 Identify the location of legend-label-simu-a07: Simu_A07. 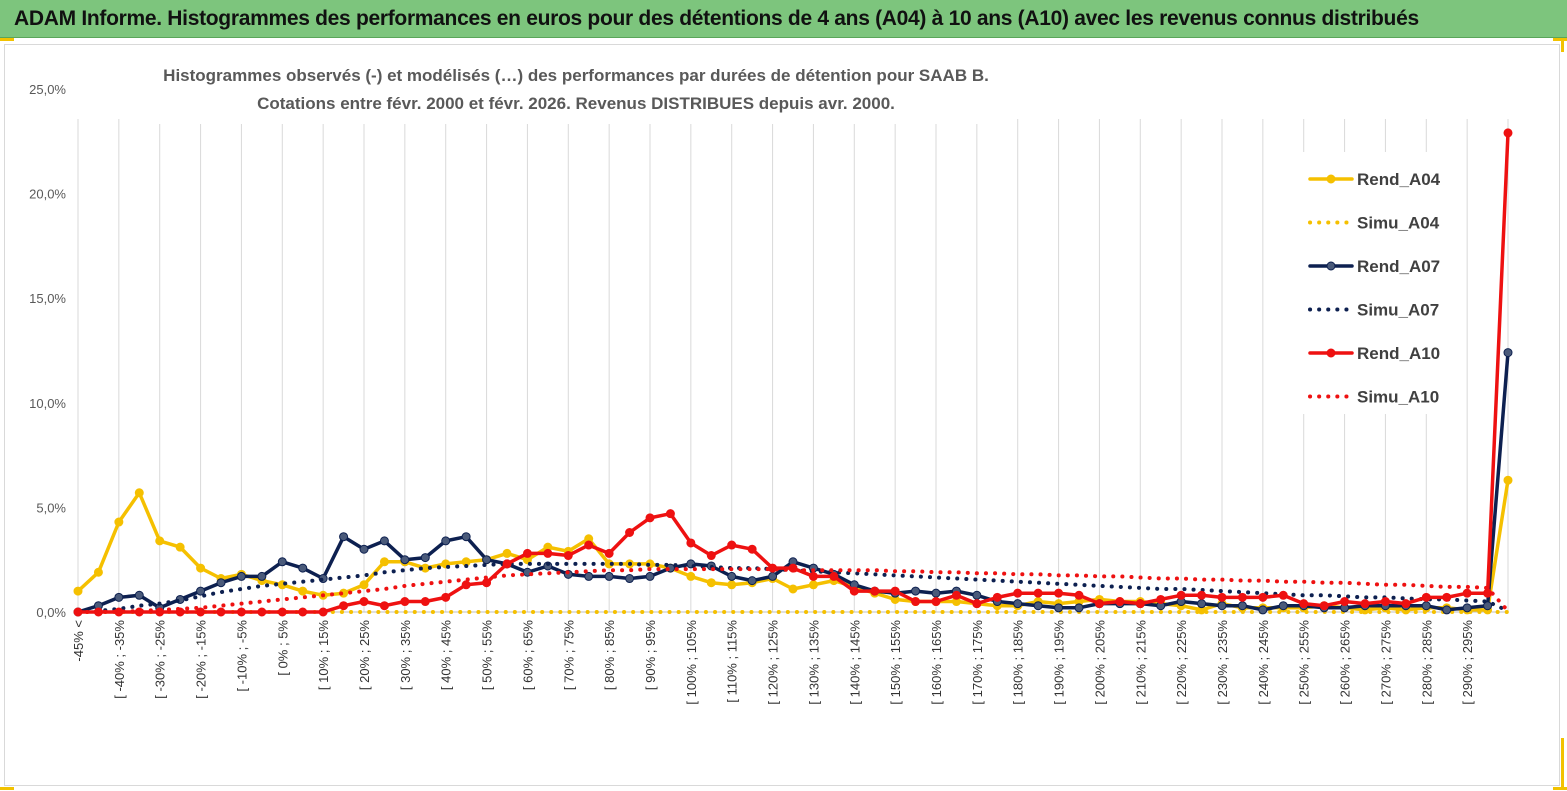
(1398, 310).